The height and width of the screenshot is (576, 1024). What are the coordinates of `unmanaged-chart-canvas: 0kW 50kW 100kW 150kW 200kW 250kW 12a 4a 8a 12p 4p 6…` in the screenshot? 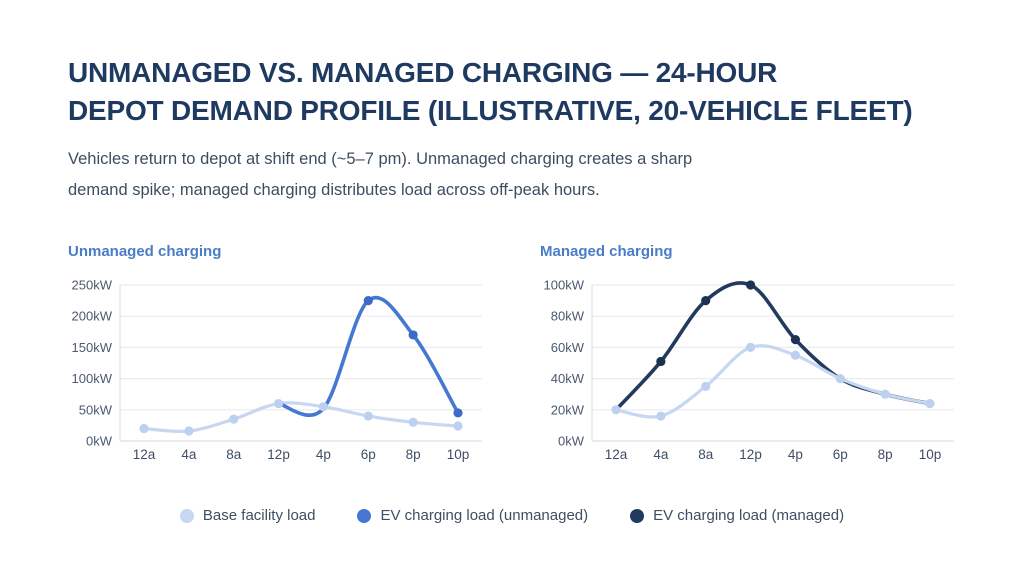 It's located at (283, 371).